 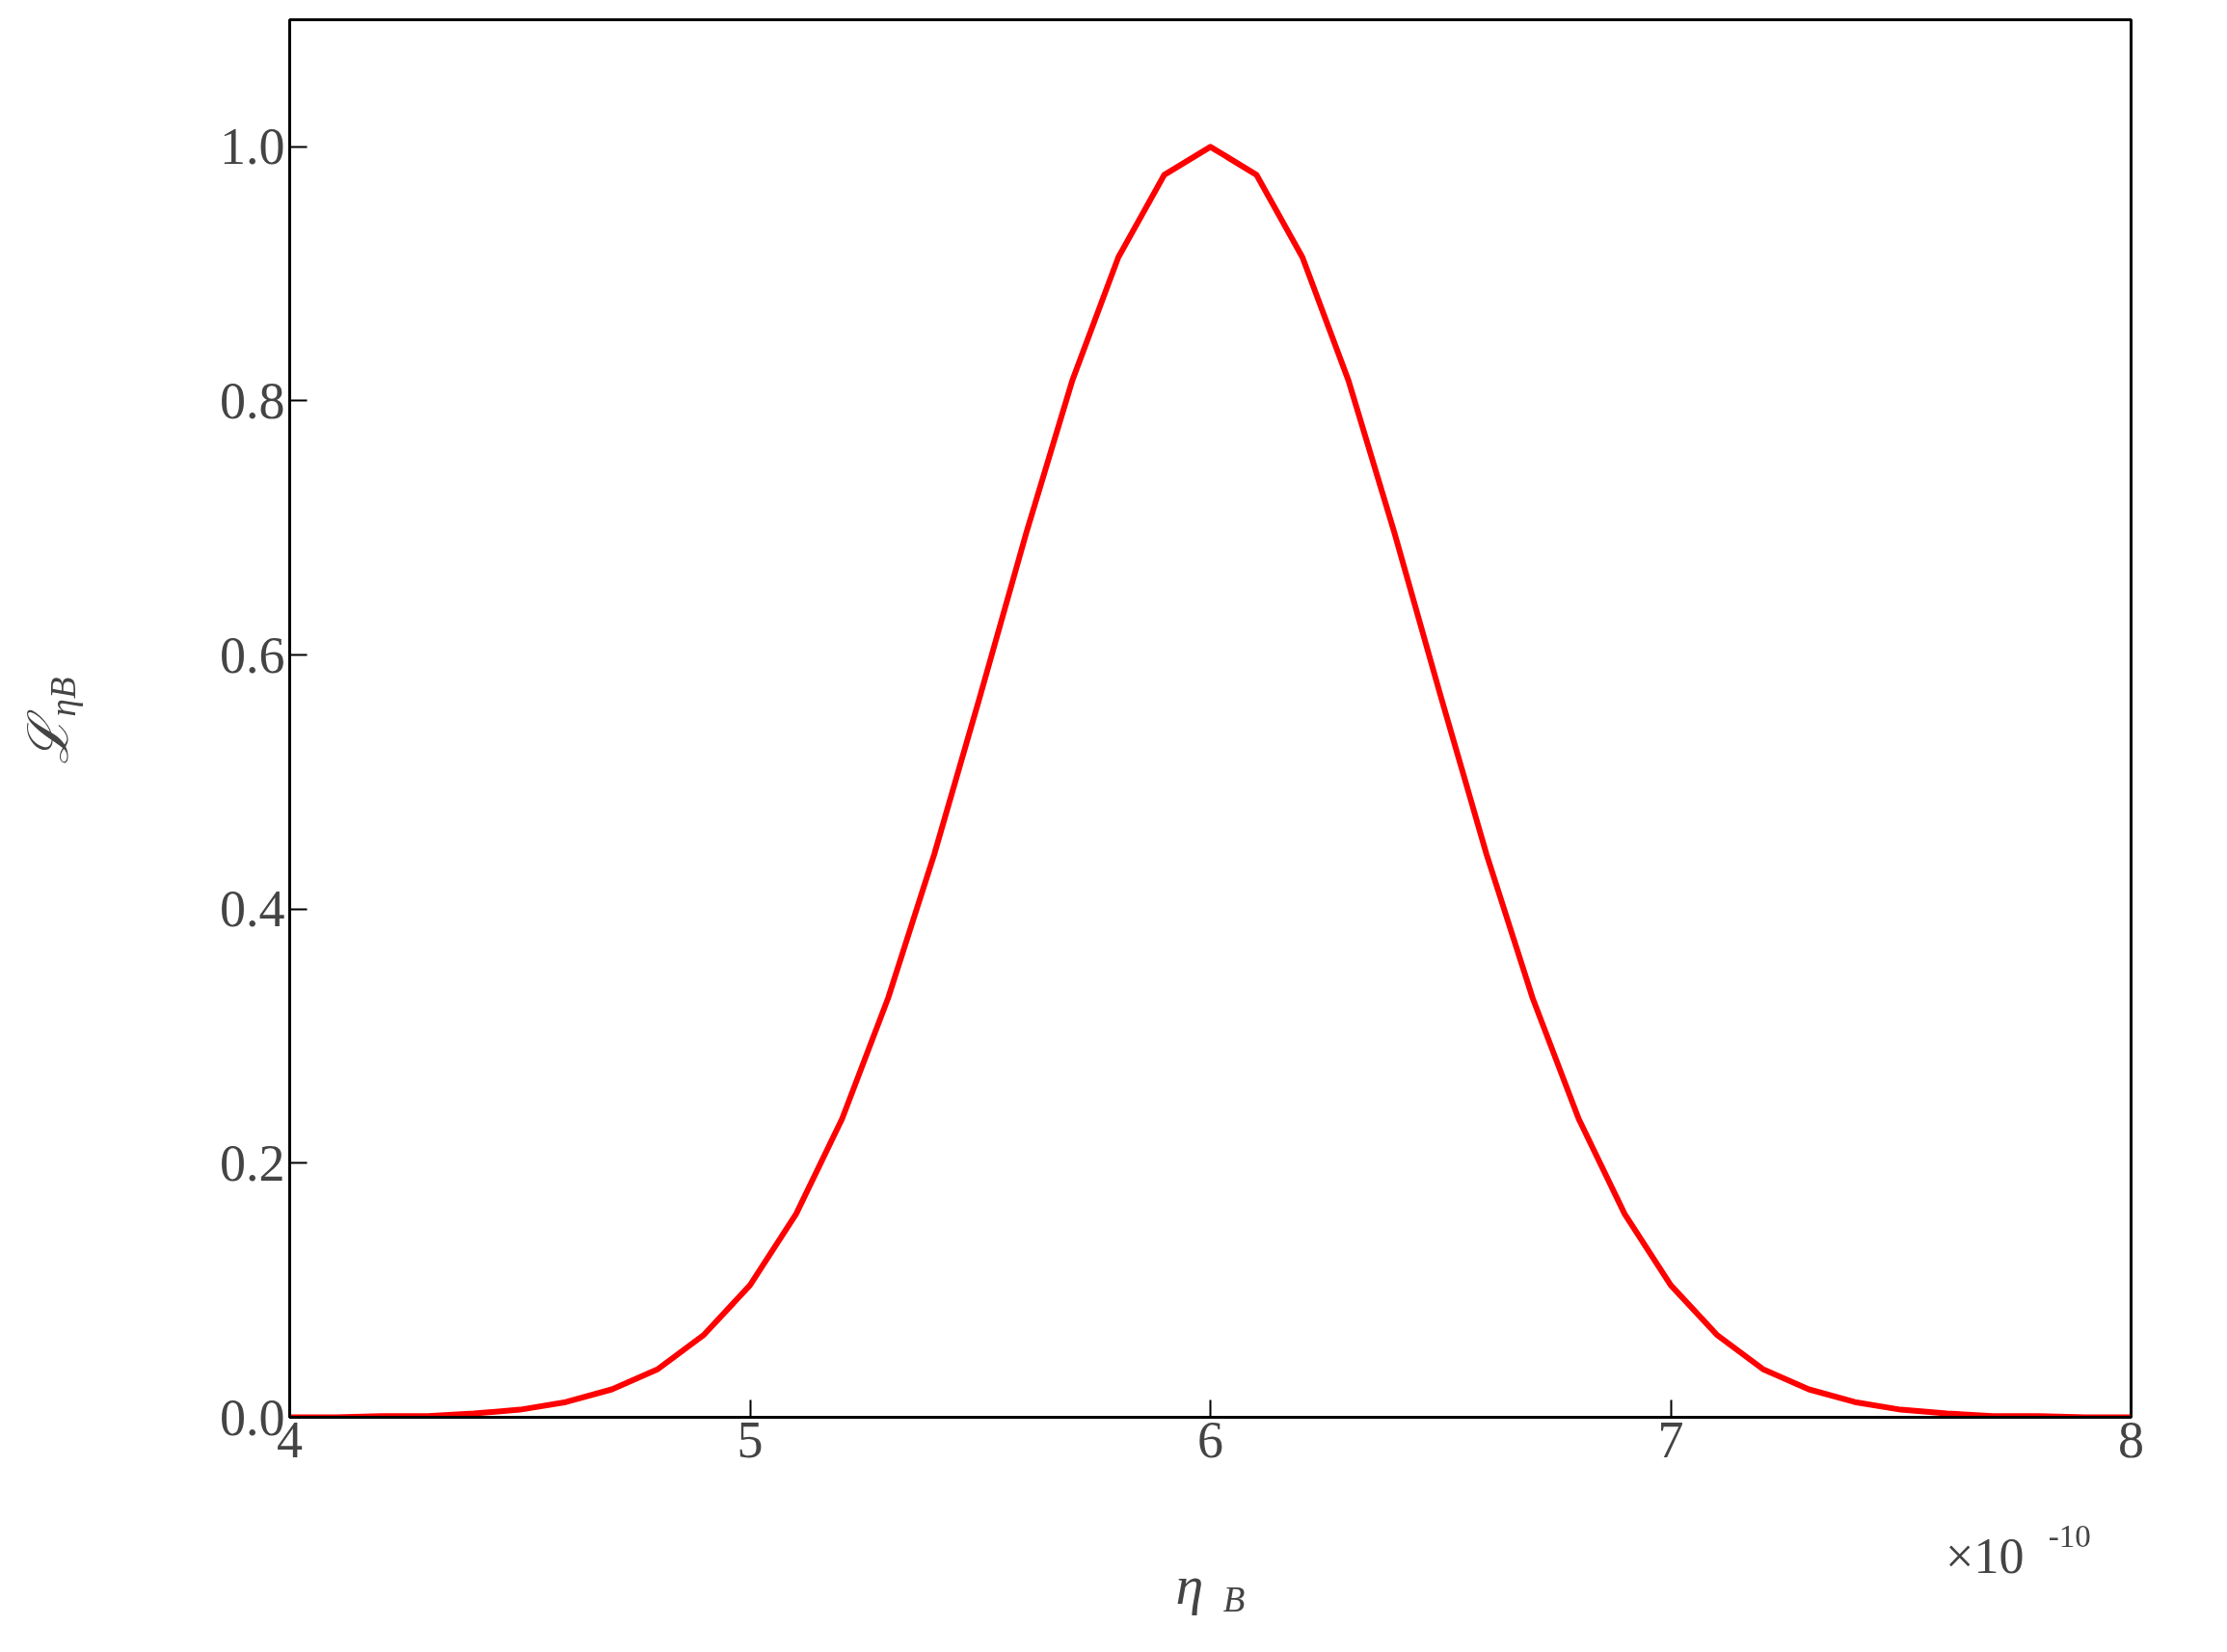 What do you see at coordinates (2131, 1440) in the screenshot?
I see `x-tick-label: 8` at bounding box center [2131, 1440].